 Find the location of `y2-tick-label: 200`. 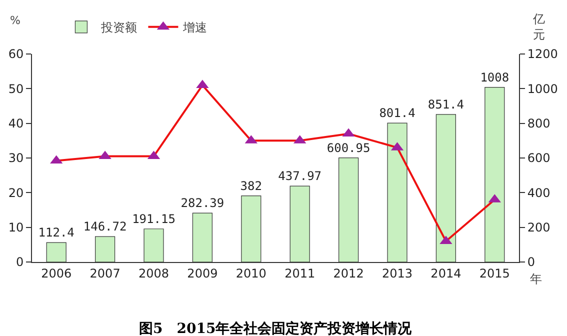

y2-tick-label: 200 is located at coordinates (538, 227).